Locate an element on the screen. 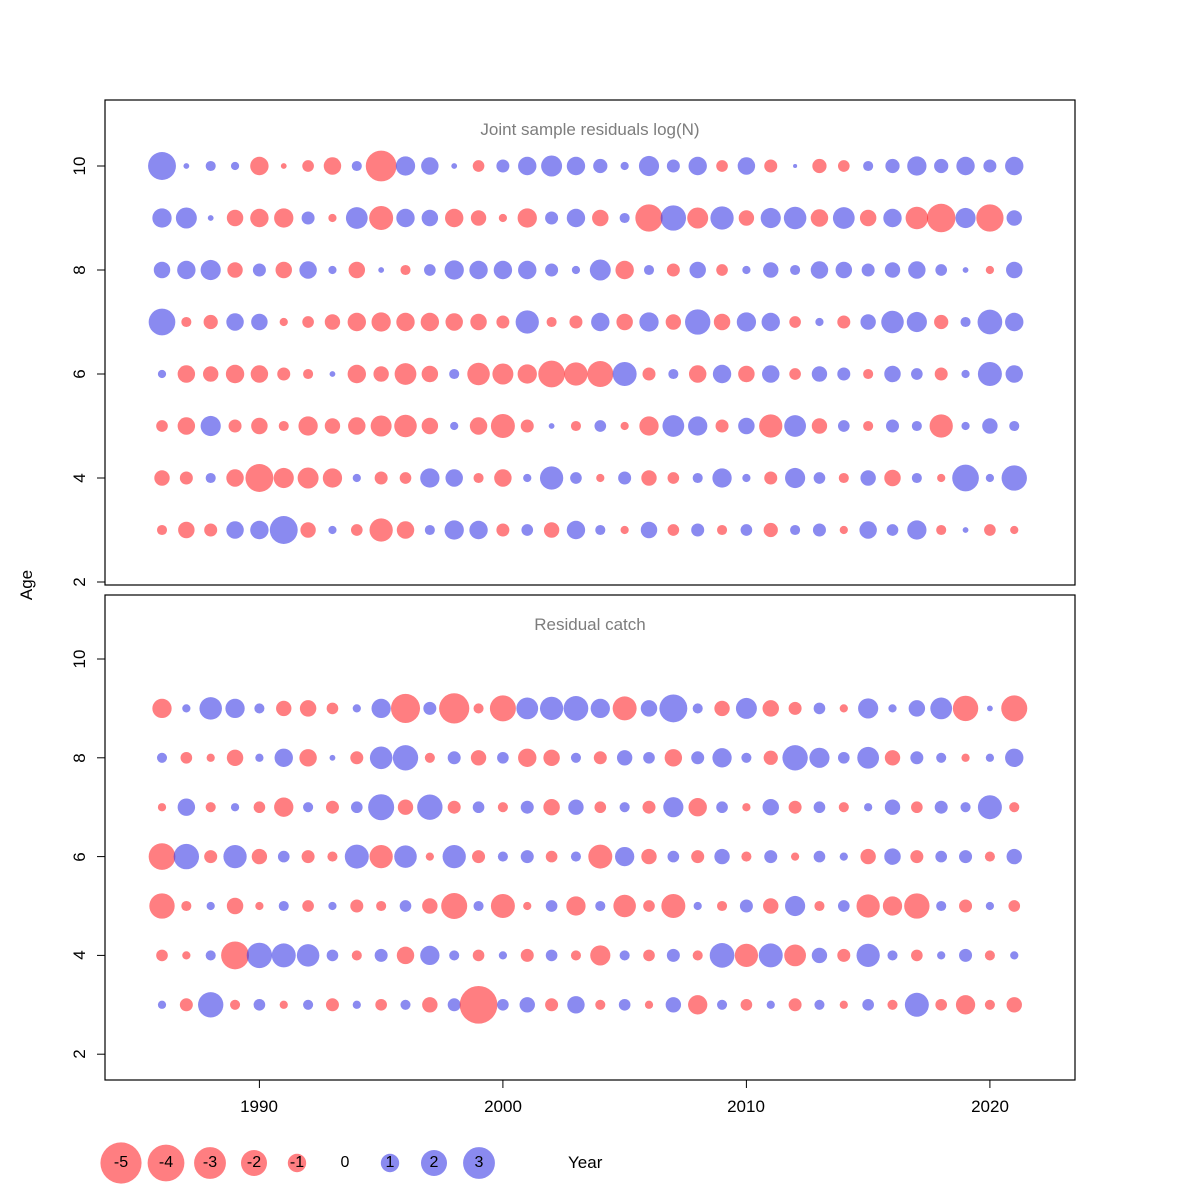  ytick-bot-8: 8 is located at coordinates (79, 758).